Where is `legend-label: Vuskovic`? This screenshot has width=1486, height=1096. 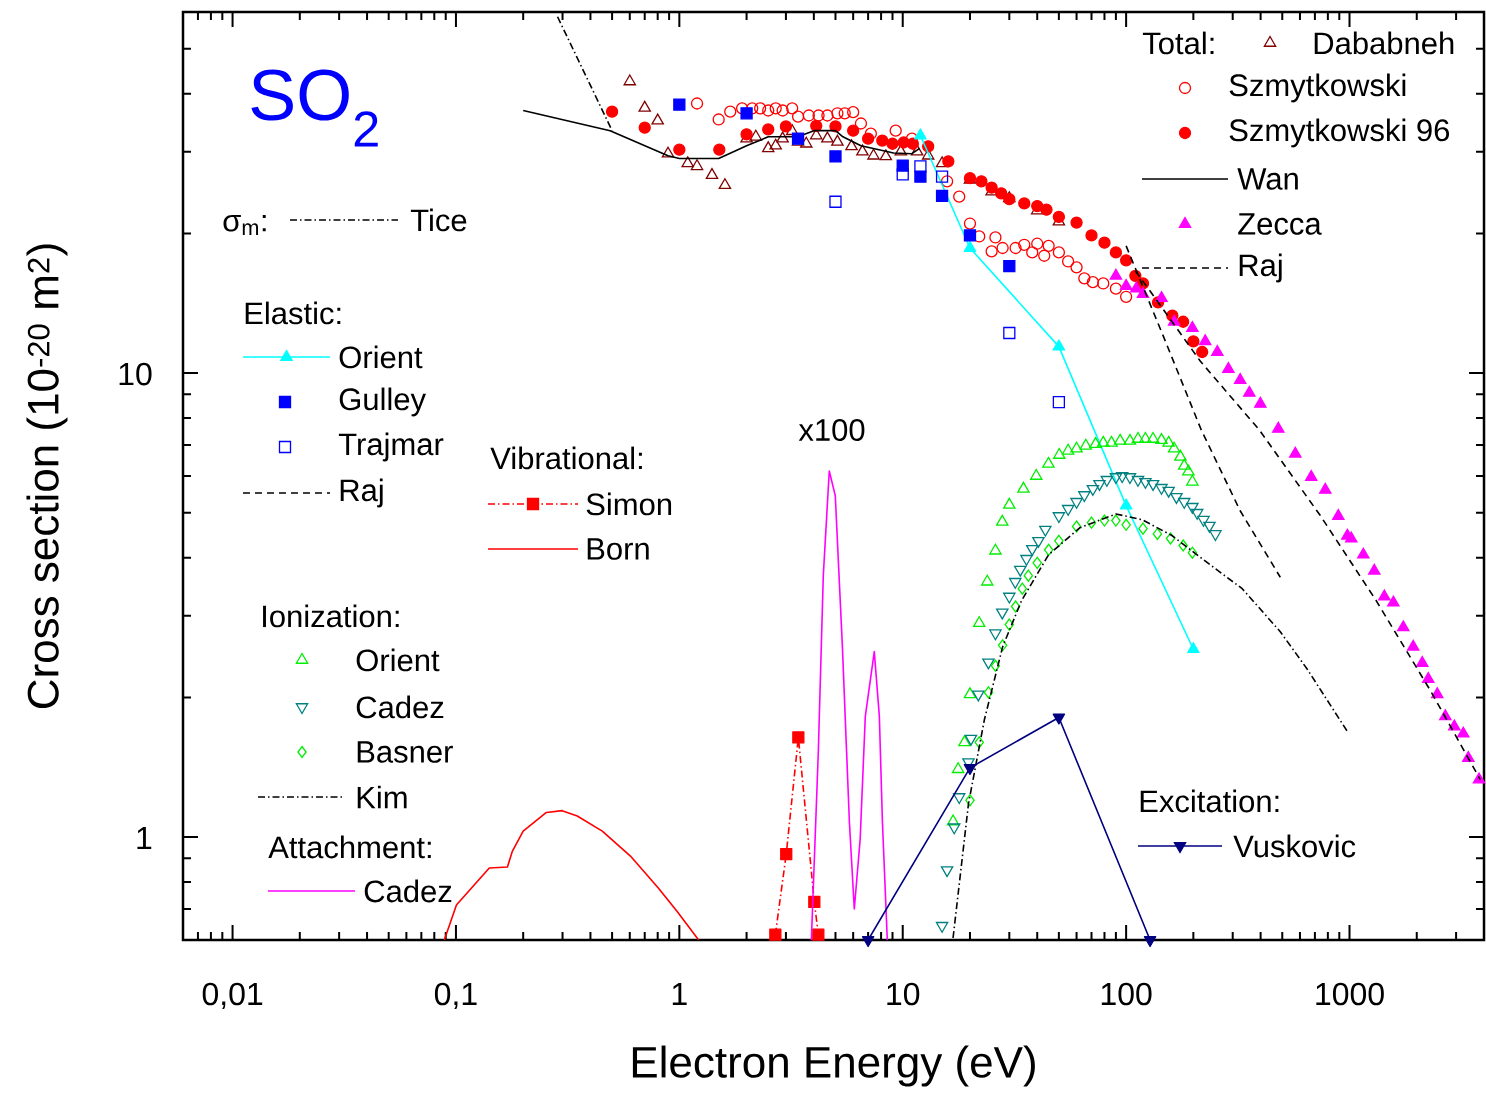
legend-label: Vuskovic is located at coordinates (1294, 846).